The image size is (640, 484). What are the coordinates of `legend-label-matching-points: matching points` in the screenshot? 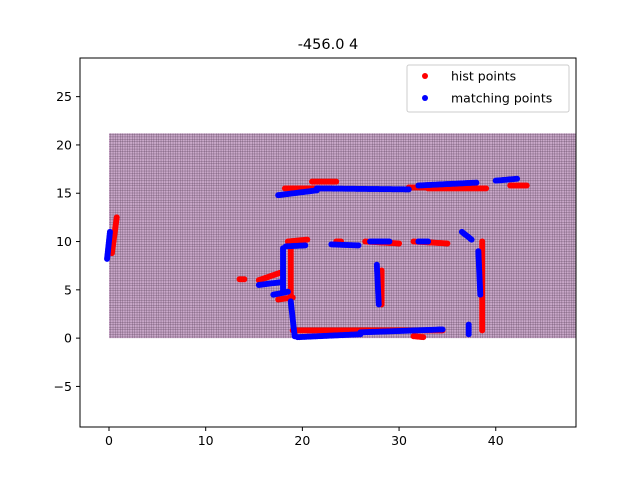 It's located at (501, 98).